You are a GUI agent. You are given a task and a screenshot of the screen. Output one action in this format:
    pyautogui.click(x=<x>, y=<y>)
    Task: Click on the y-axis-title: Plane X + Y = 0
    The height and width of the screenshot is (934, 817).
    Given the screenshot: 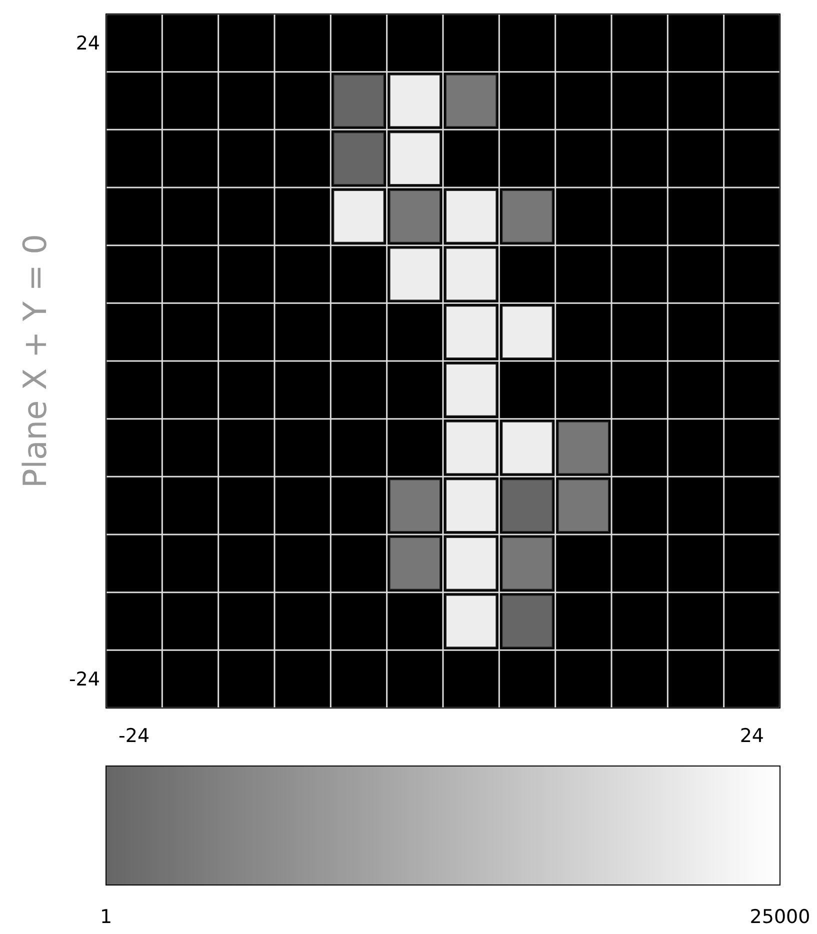 What is the action you would take?
    pyautogui.click(x=35, y=361)
    